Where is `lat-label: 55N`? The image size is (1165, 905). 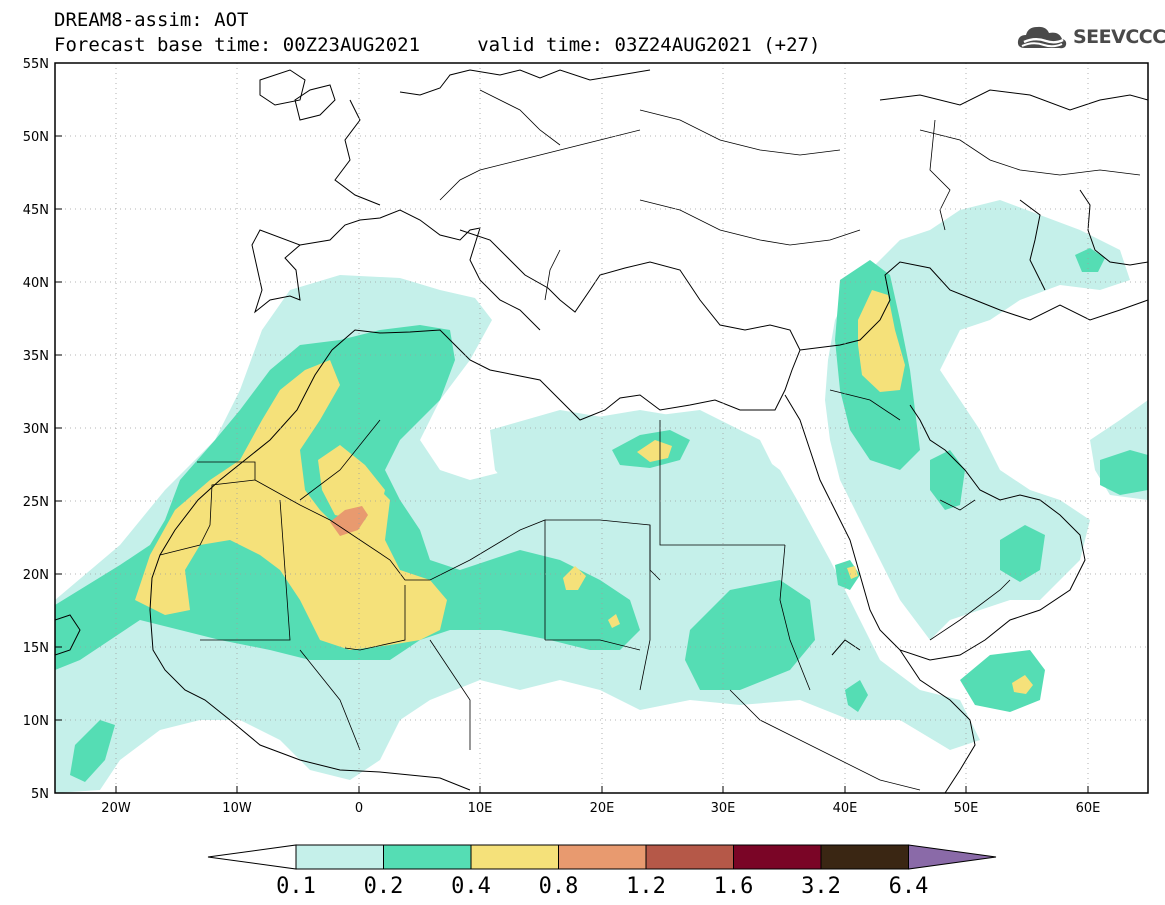
lat-label: 55N is located at coordinates (36, 64).